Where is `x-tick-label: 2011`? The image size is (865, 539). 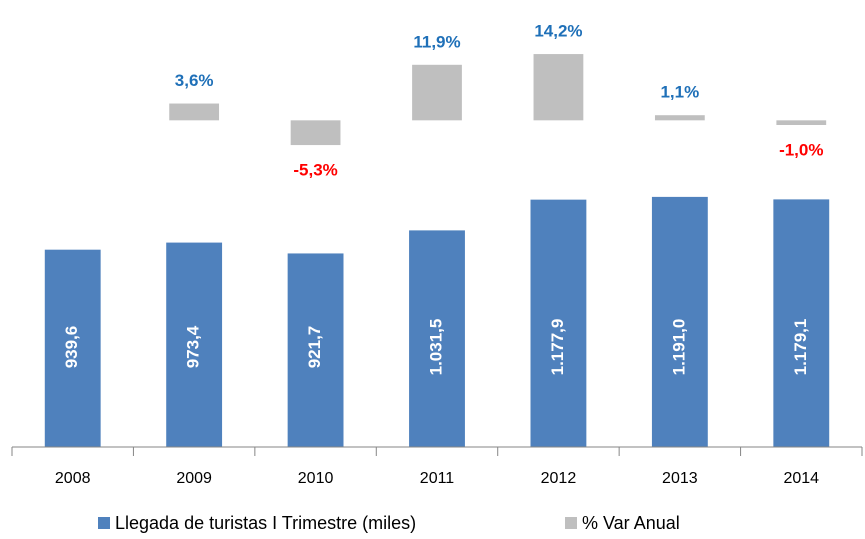 x-tick-label: 2011 is located at coordinates (437, 478).